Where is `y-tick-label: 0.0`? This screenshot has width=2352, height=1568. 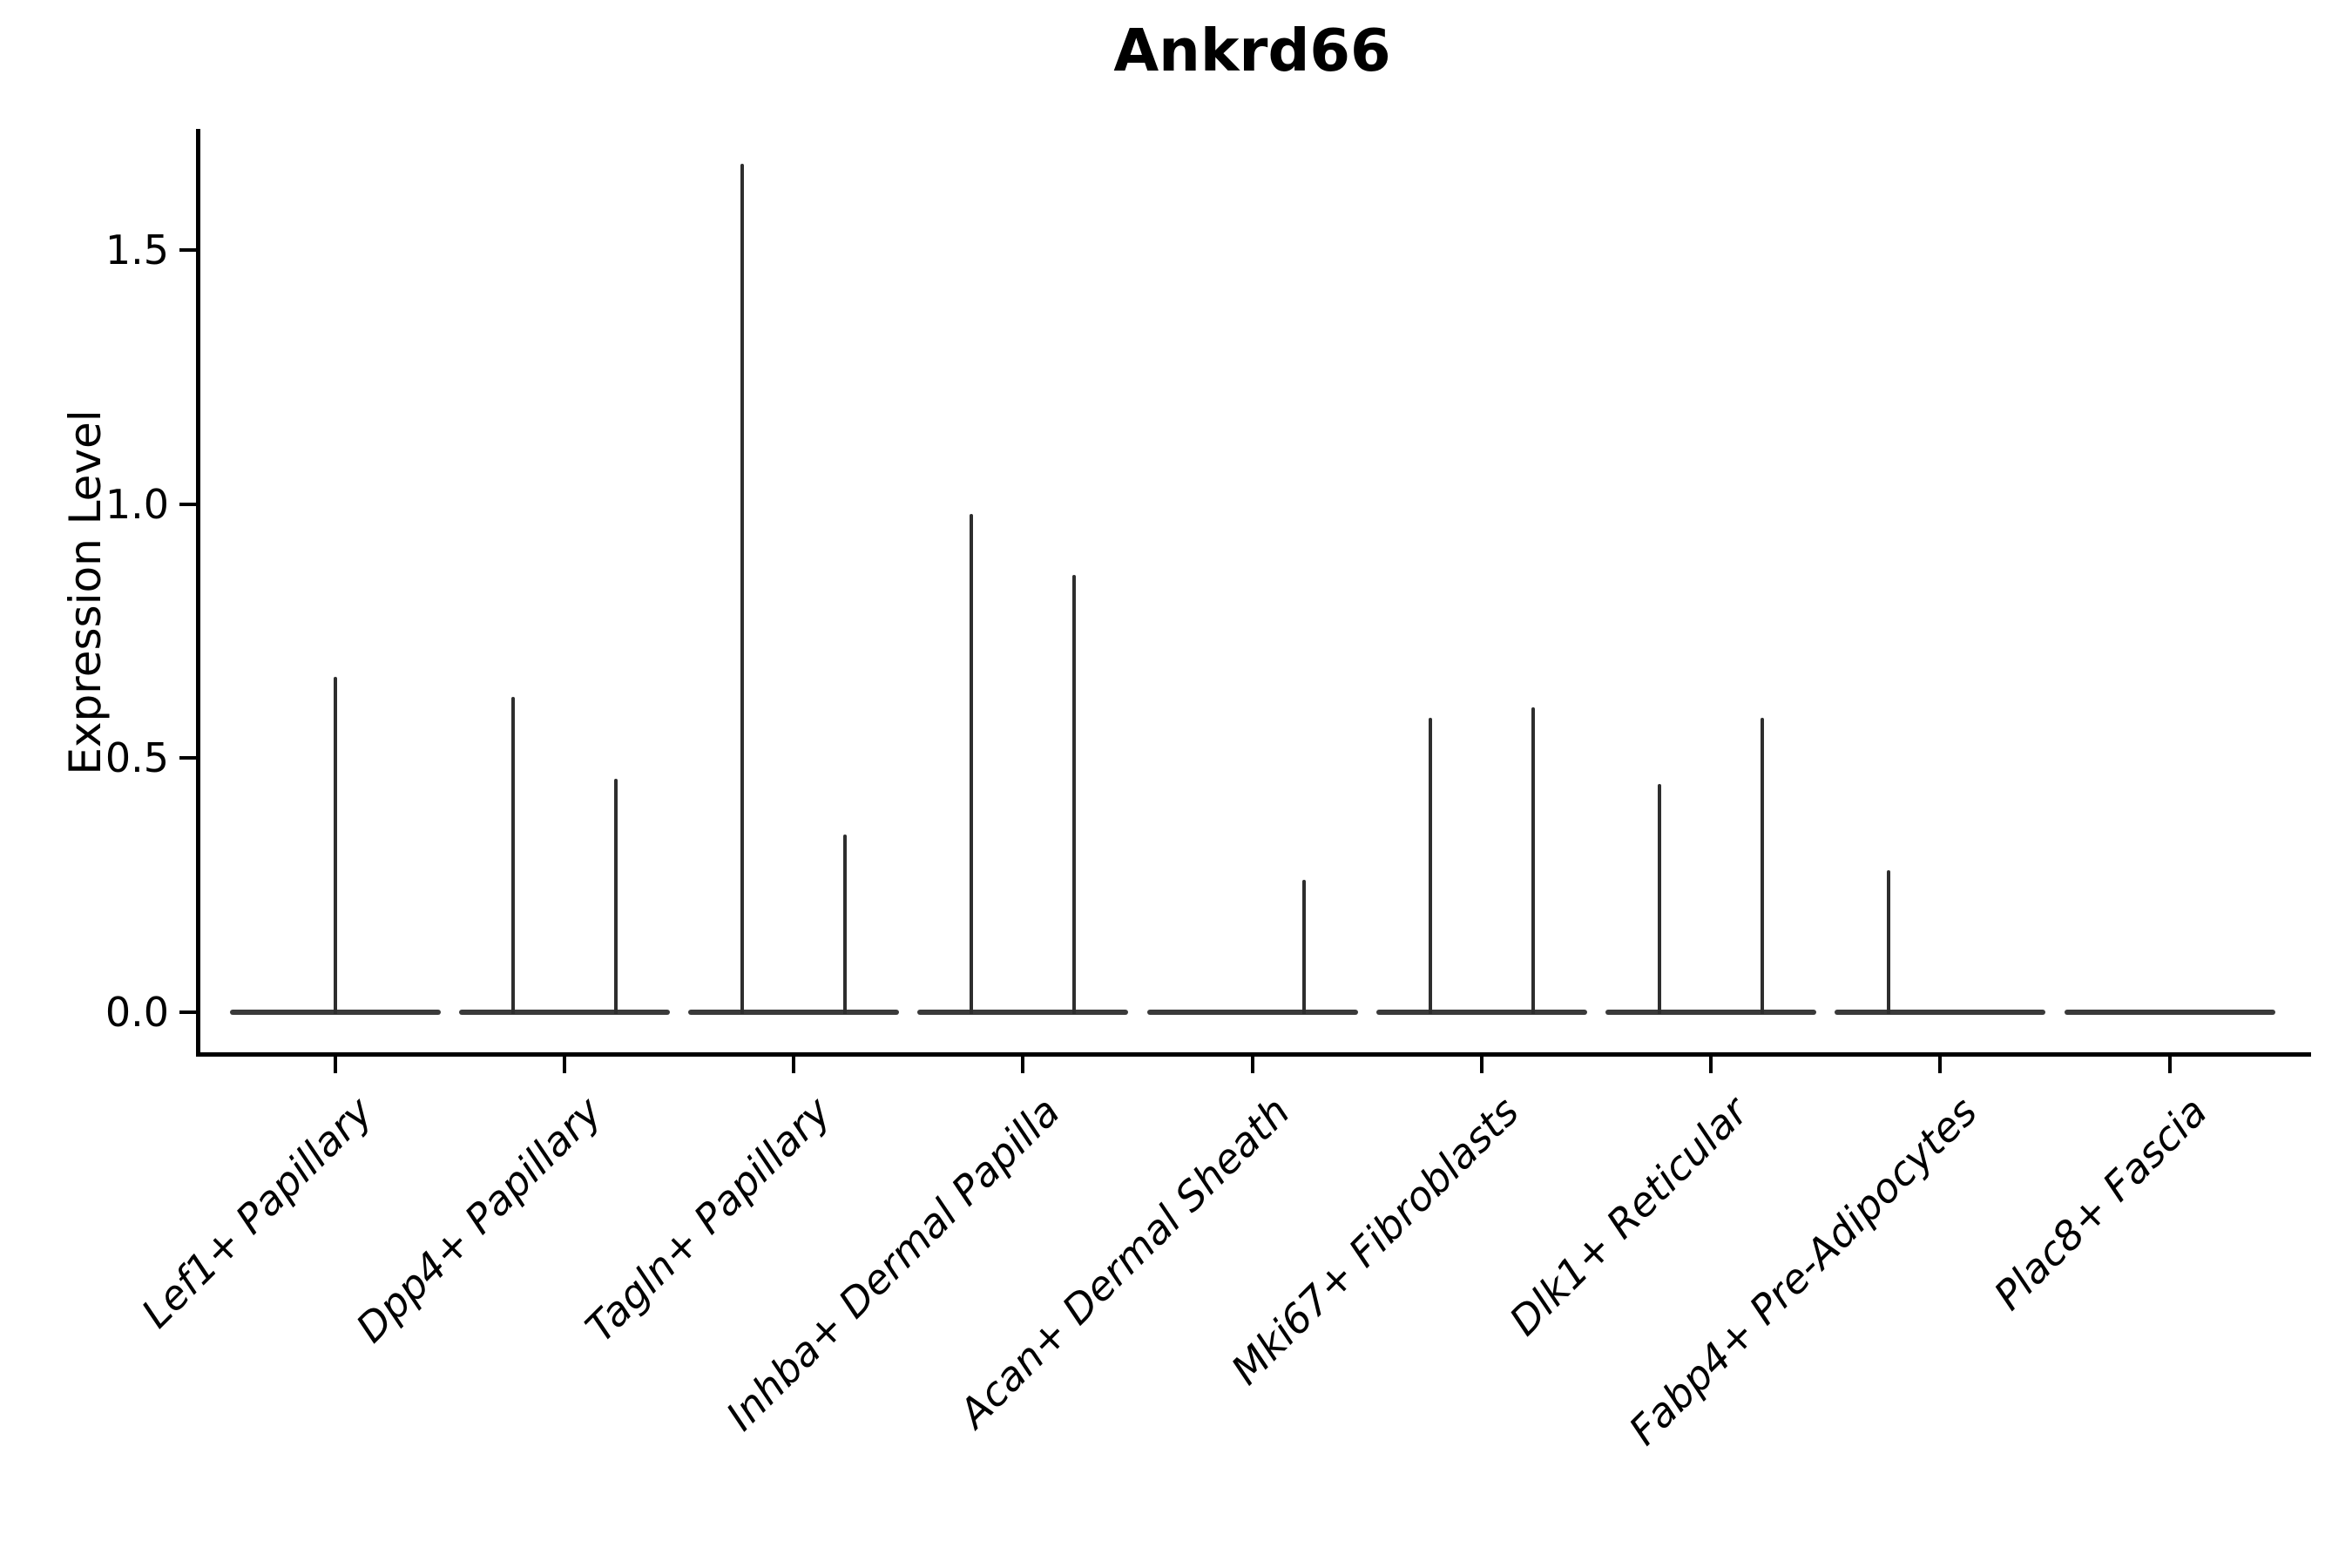
y-tick-label: 0.0 is located at coordinates (137, 1013).